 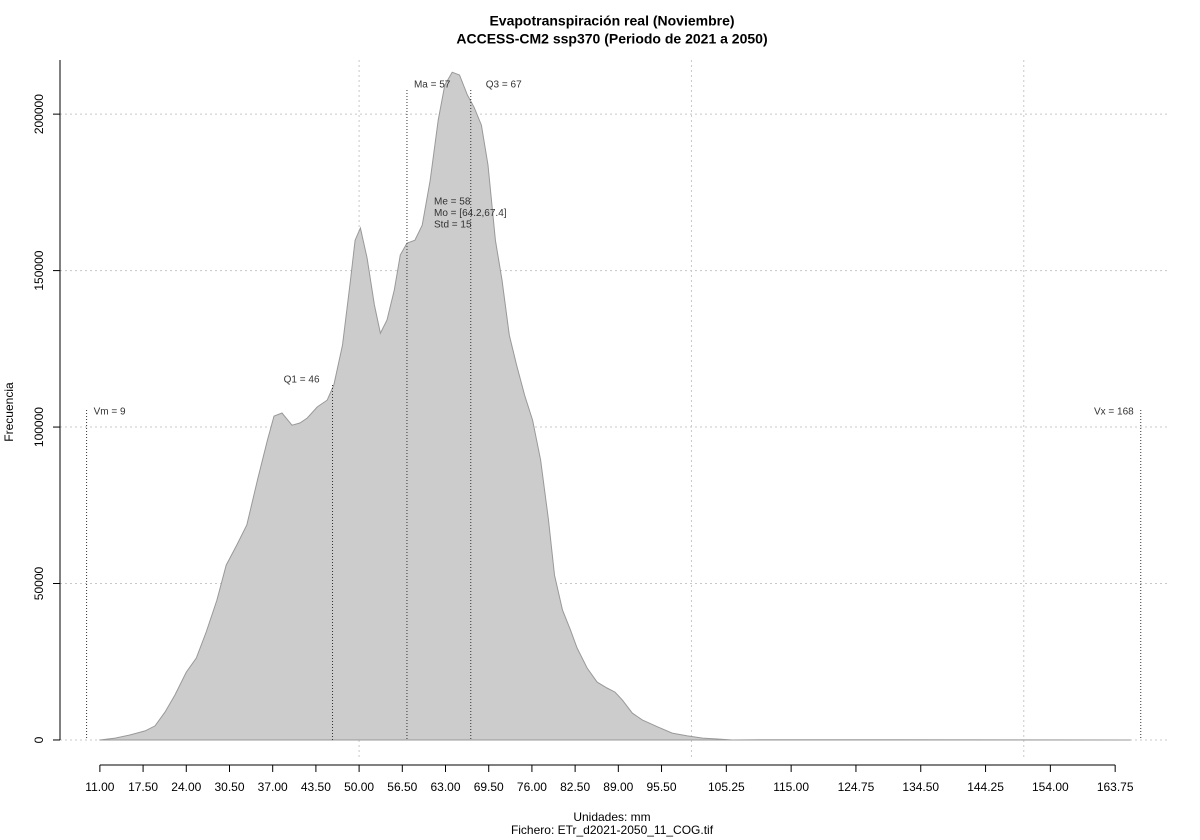 What do you see at coordinates (39, 427) in the screenshot?
I see `y-tick-label: 100000` at bounding box center [39, 427].